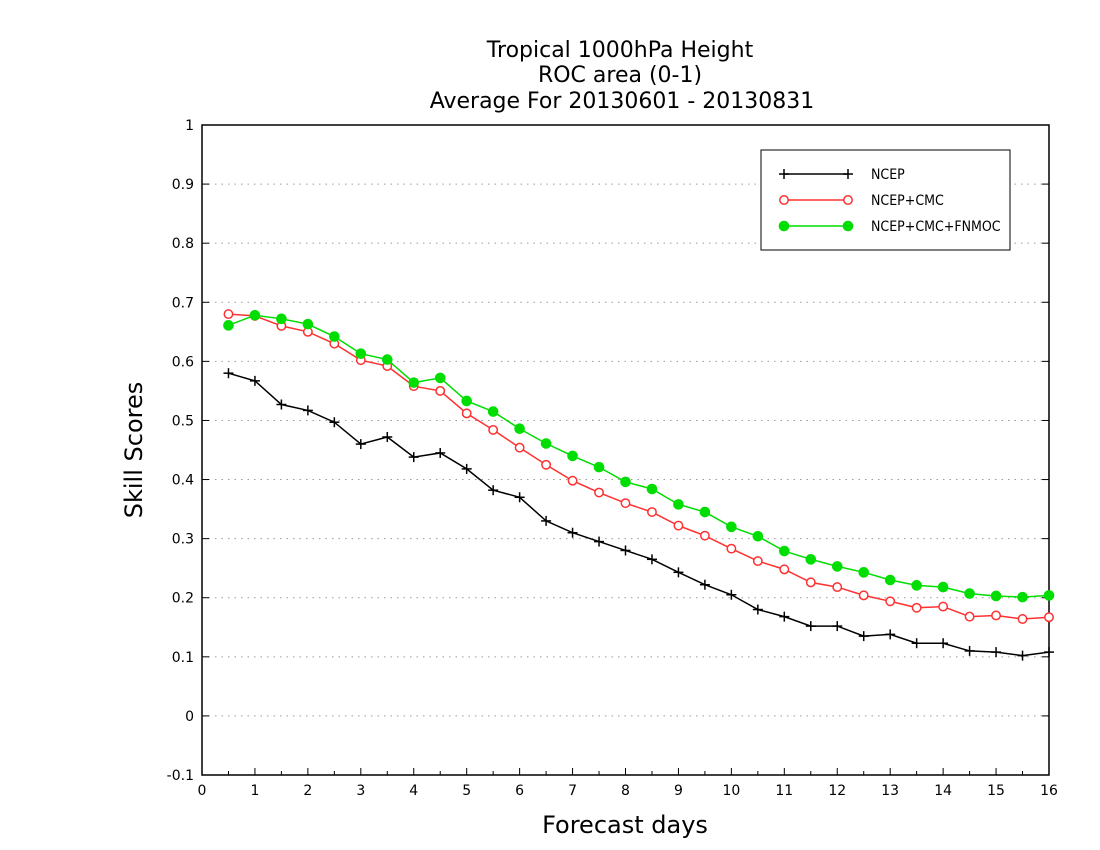 Image resolution: width=1100 pixels, height=850 pixels. I want to click on y-tick-label: 0.9, so click(183, 185).